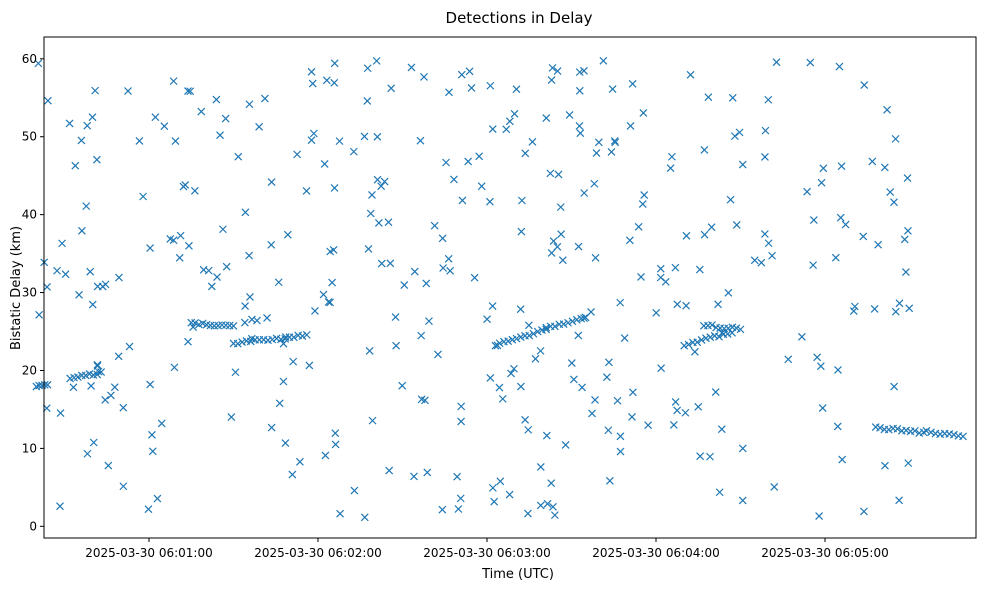  Describe the element at coordinates (29, 293) in the screenshot. I see `y-tick-label: 30` at that location.